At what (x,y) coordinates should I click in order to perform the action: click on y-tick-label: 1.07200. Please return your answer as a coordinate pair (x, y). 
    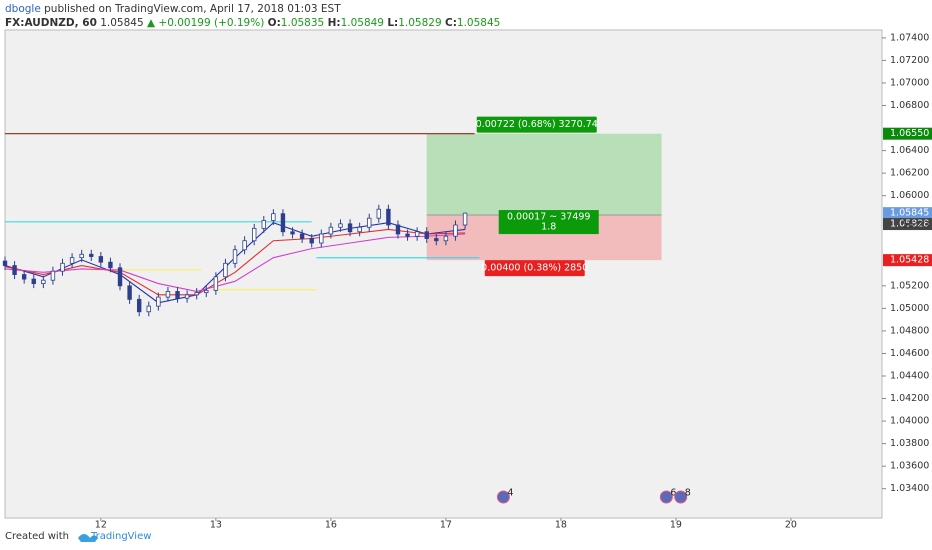
    Looking at the image, I should click on (909, 60).